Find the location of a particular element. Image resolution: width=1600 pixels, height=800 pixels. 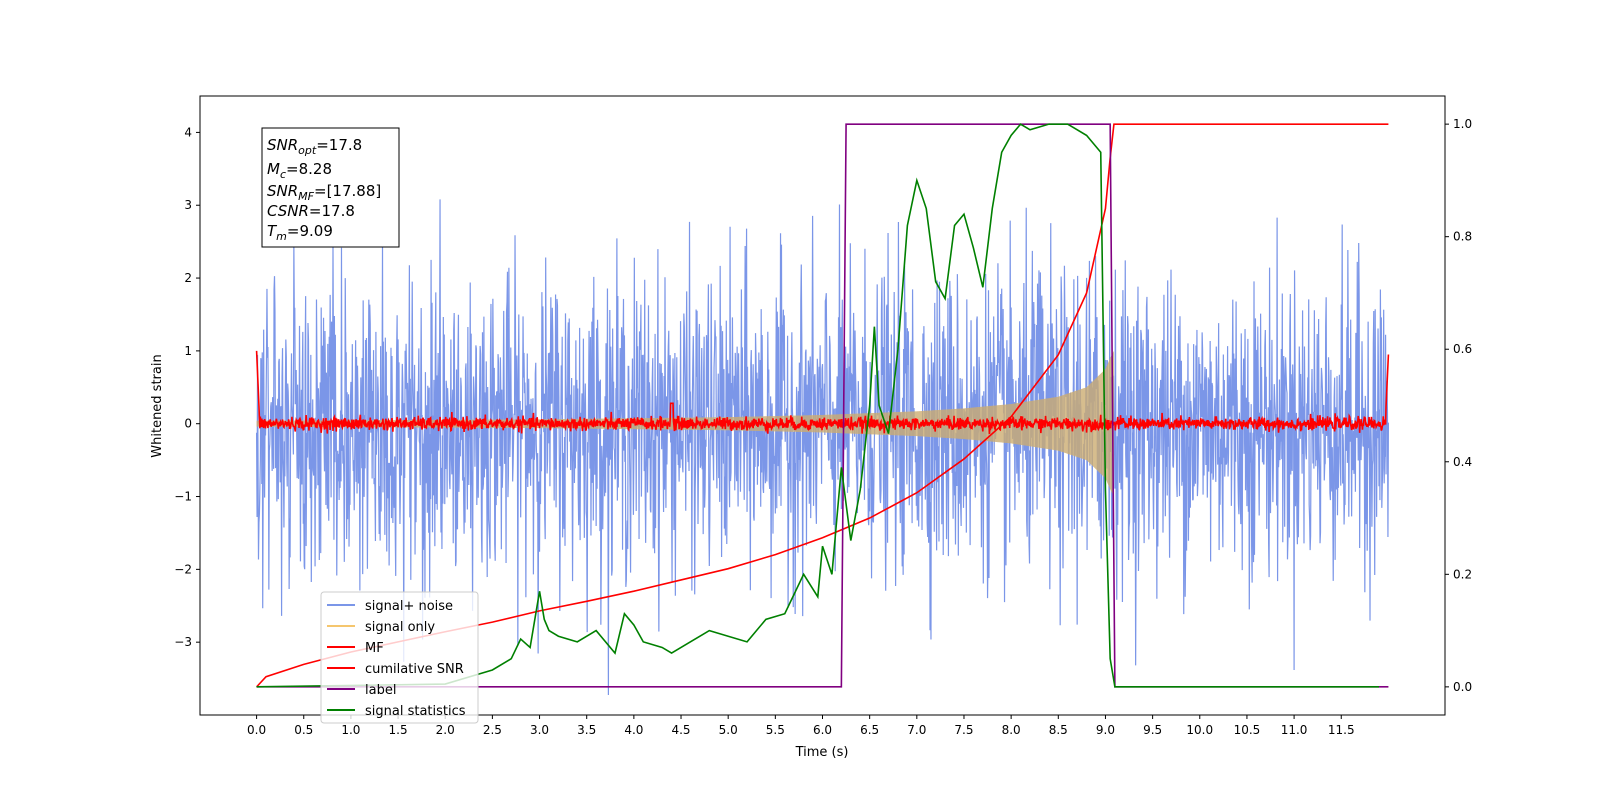

info-snr-opt: SNRopt=17.8 is located at coordinates (314, 146).